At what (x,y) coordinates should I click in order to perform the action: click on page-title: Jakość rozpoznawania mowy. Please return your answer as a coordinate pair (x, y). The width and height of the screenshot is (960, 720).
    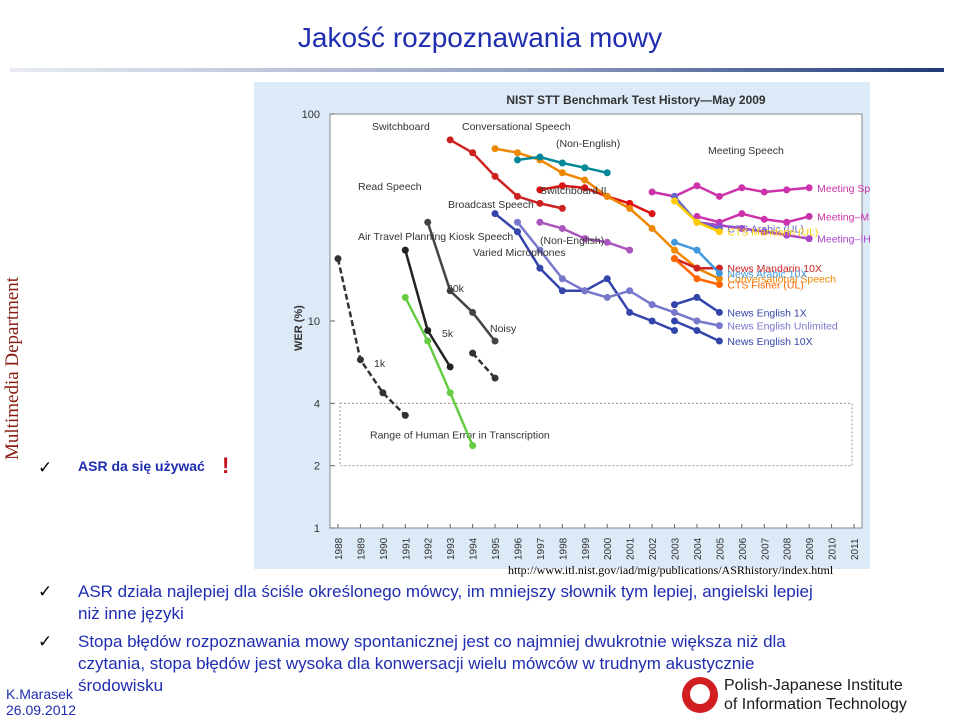
    Looking at the image, I should click on (480, 37).